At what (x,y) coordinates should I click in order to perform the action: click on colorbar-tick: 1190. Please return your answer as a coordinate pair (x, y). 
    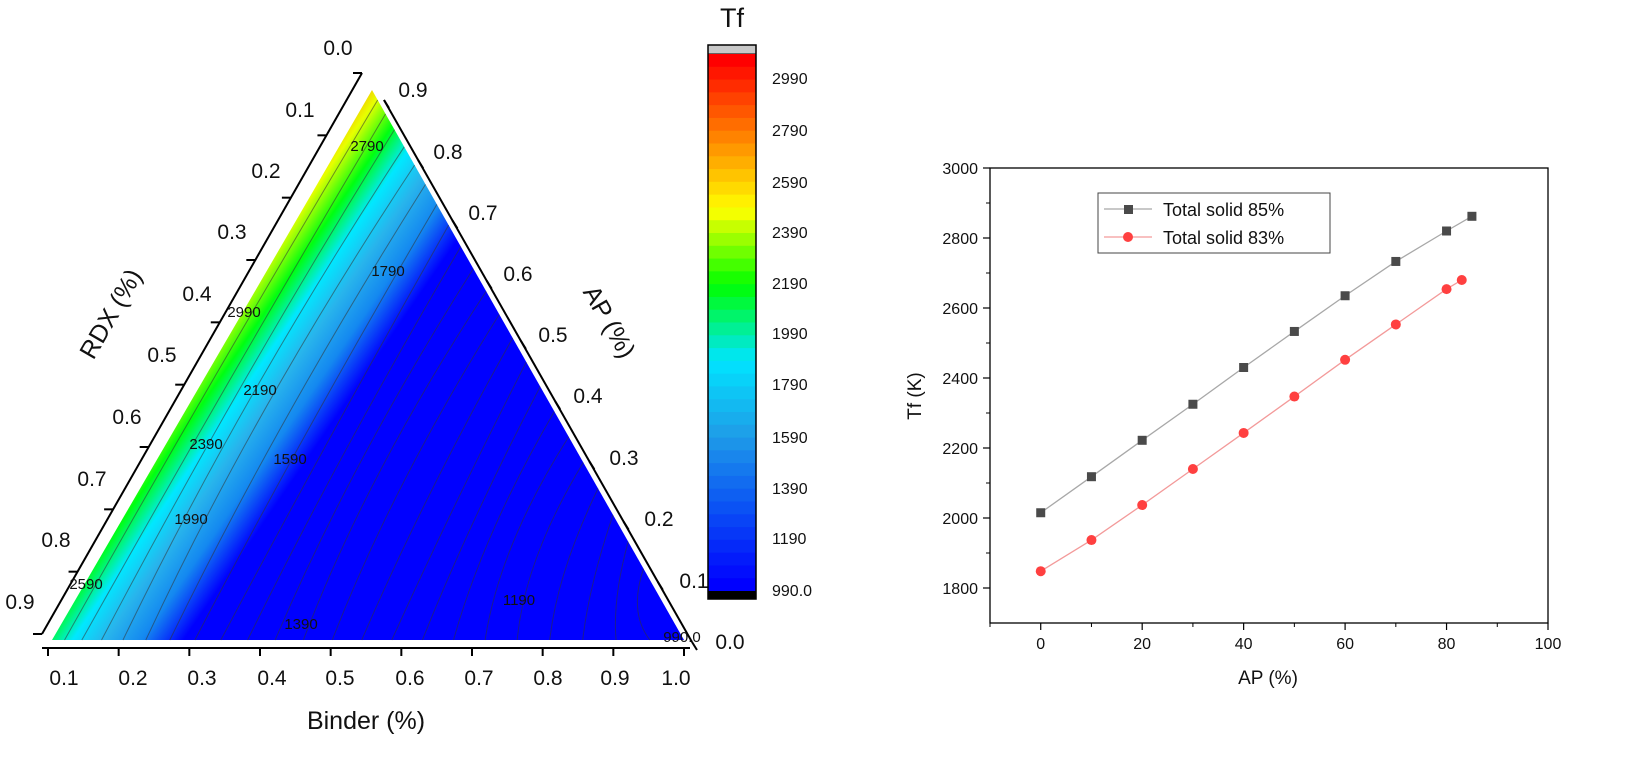
    Looking at the image, I should click on (789, 539).